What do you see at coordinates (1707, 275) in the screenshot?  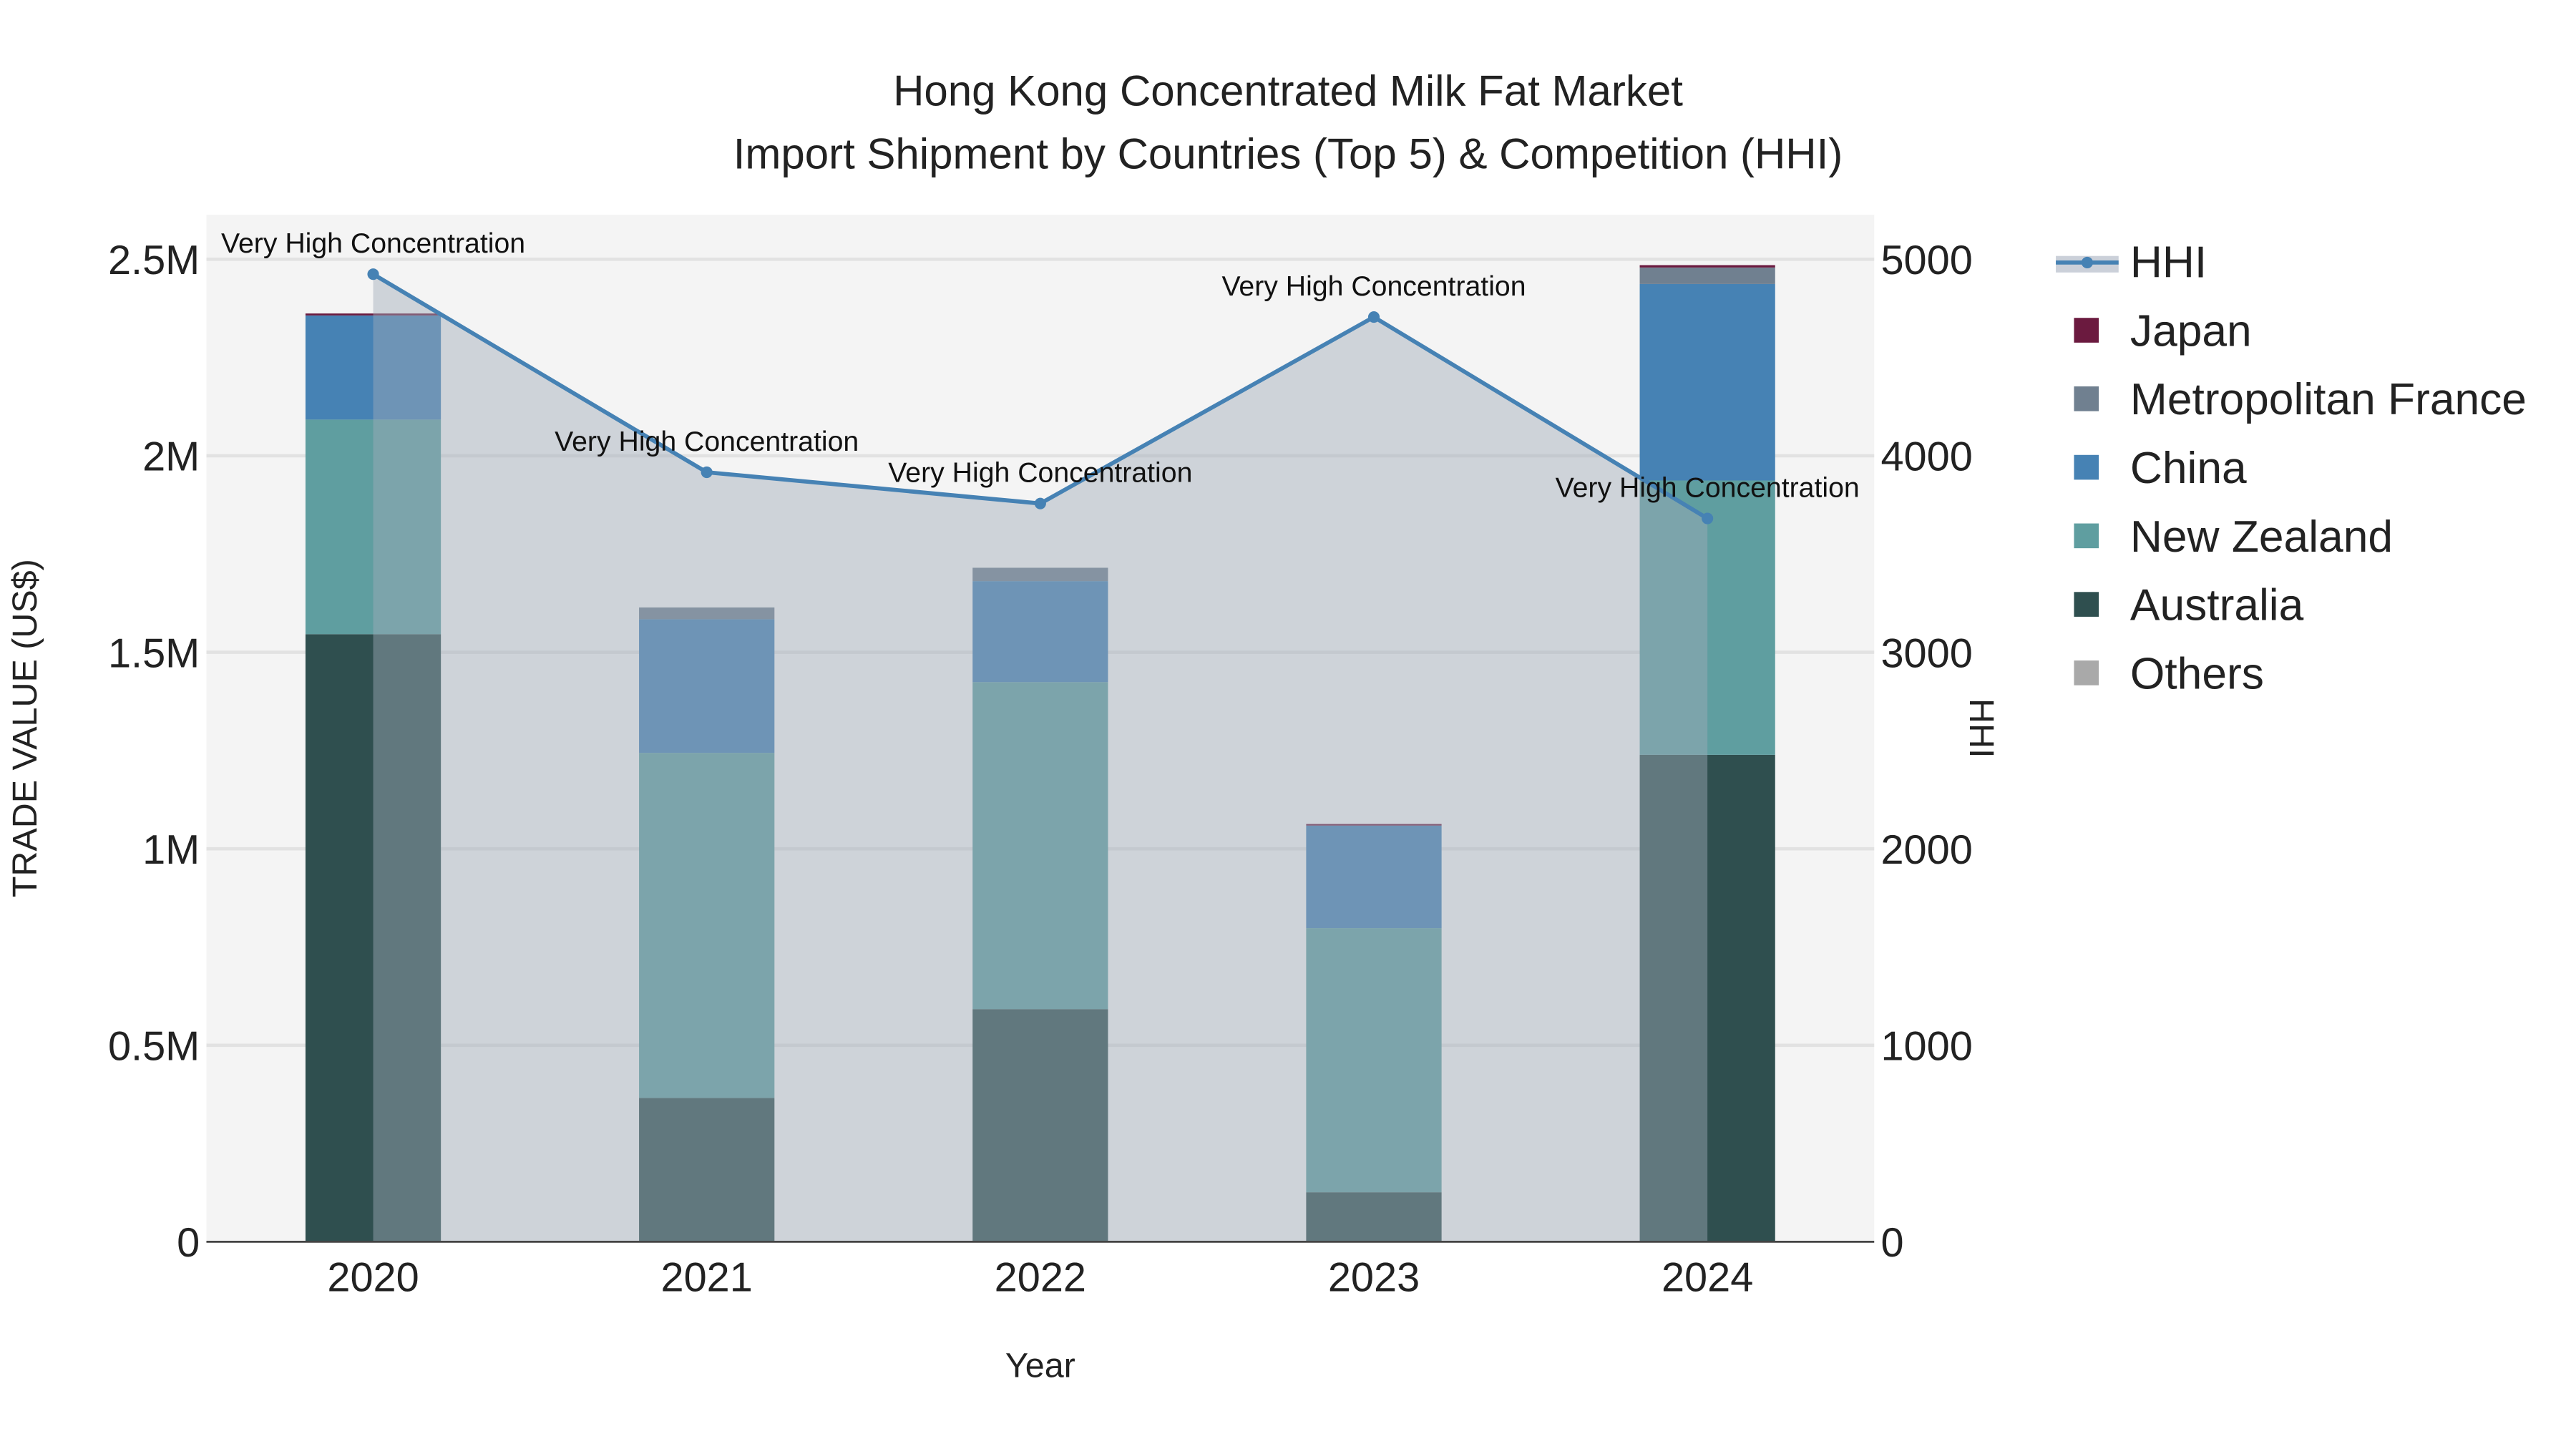 I see `bar-metropolitan-france-2024` at bounding box center [1707, 275].